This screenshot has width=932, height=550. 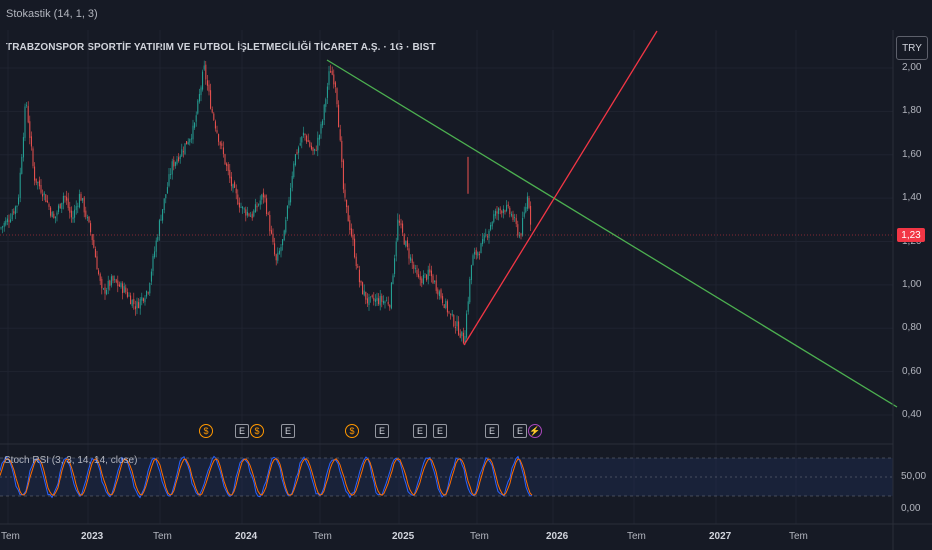 What do you see at coordinates (266, 477) in the screenshot?
I see `stoch-d-line` at bounding box center [266, 477].